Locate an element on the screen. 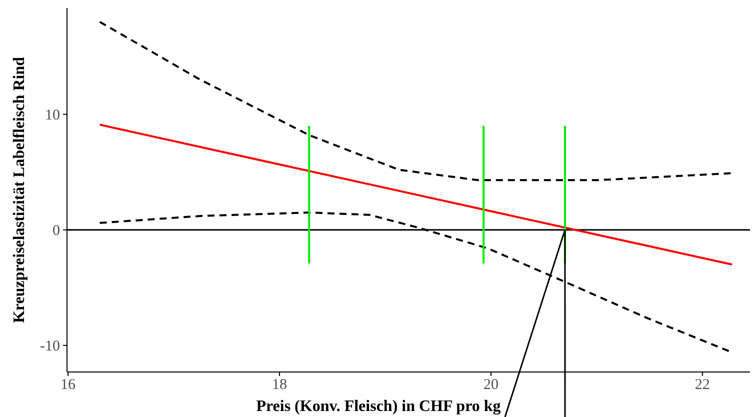 The width and height of the screenshot is (755, 417). x-tick-label: 20 is located at coordinates (490, 385).